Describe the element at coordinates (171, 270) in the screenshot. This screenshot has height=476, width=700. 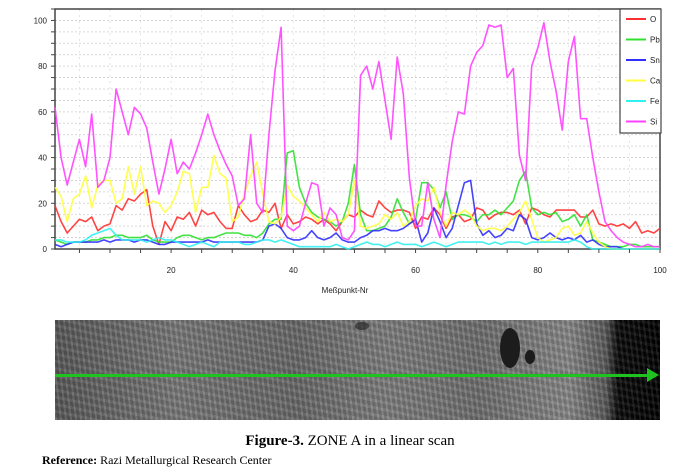
I see `x-tick-label: 20` at that location.